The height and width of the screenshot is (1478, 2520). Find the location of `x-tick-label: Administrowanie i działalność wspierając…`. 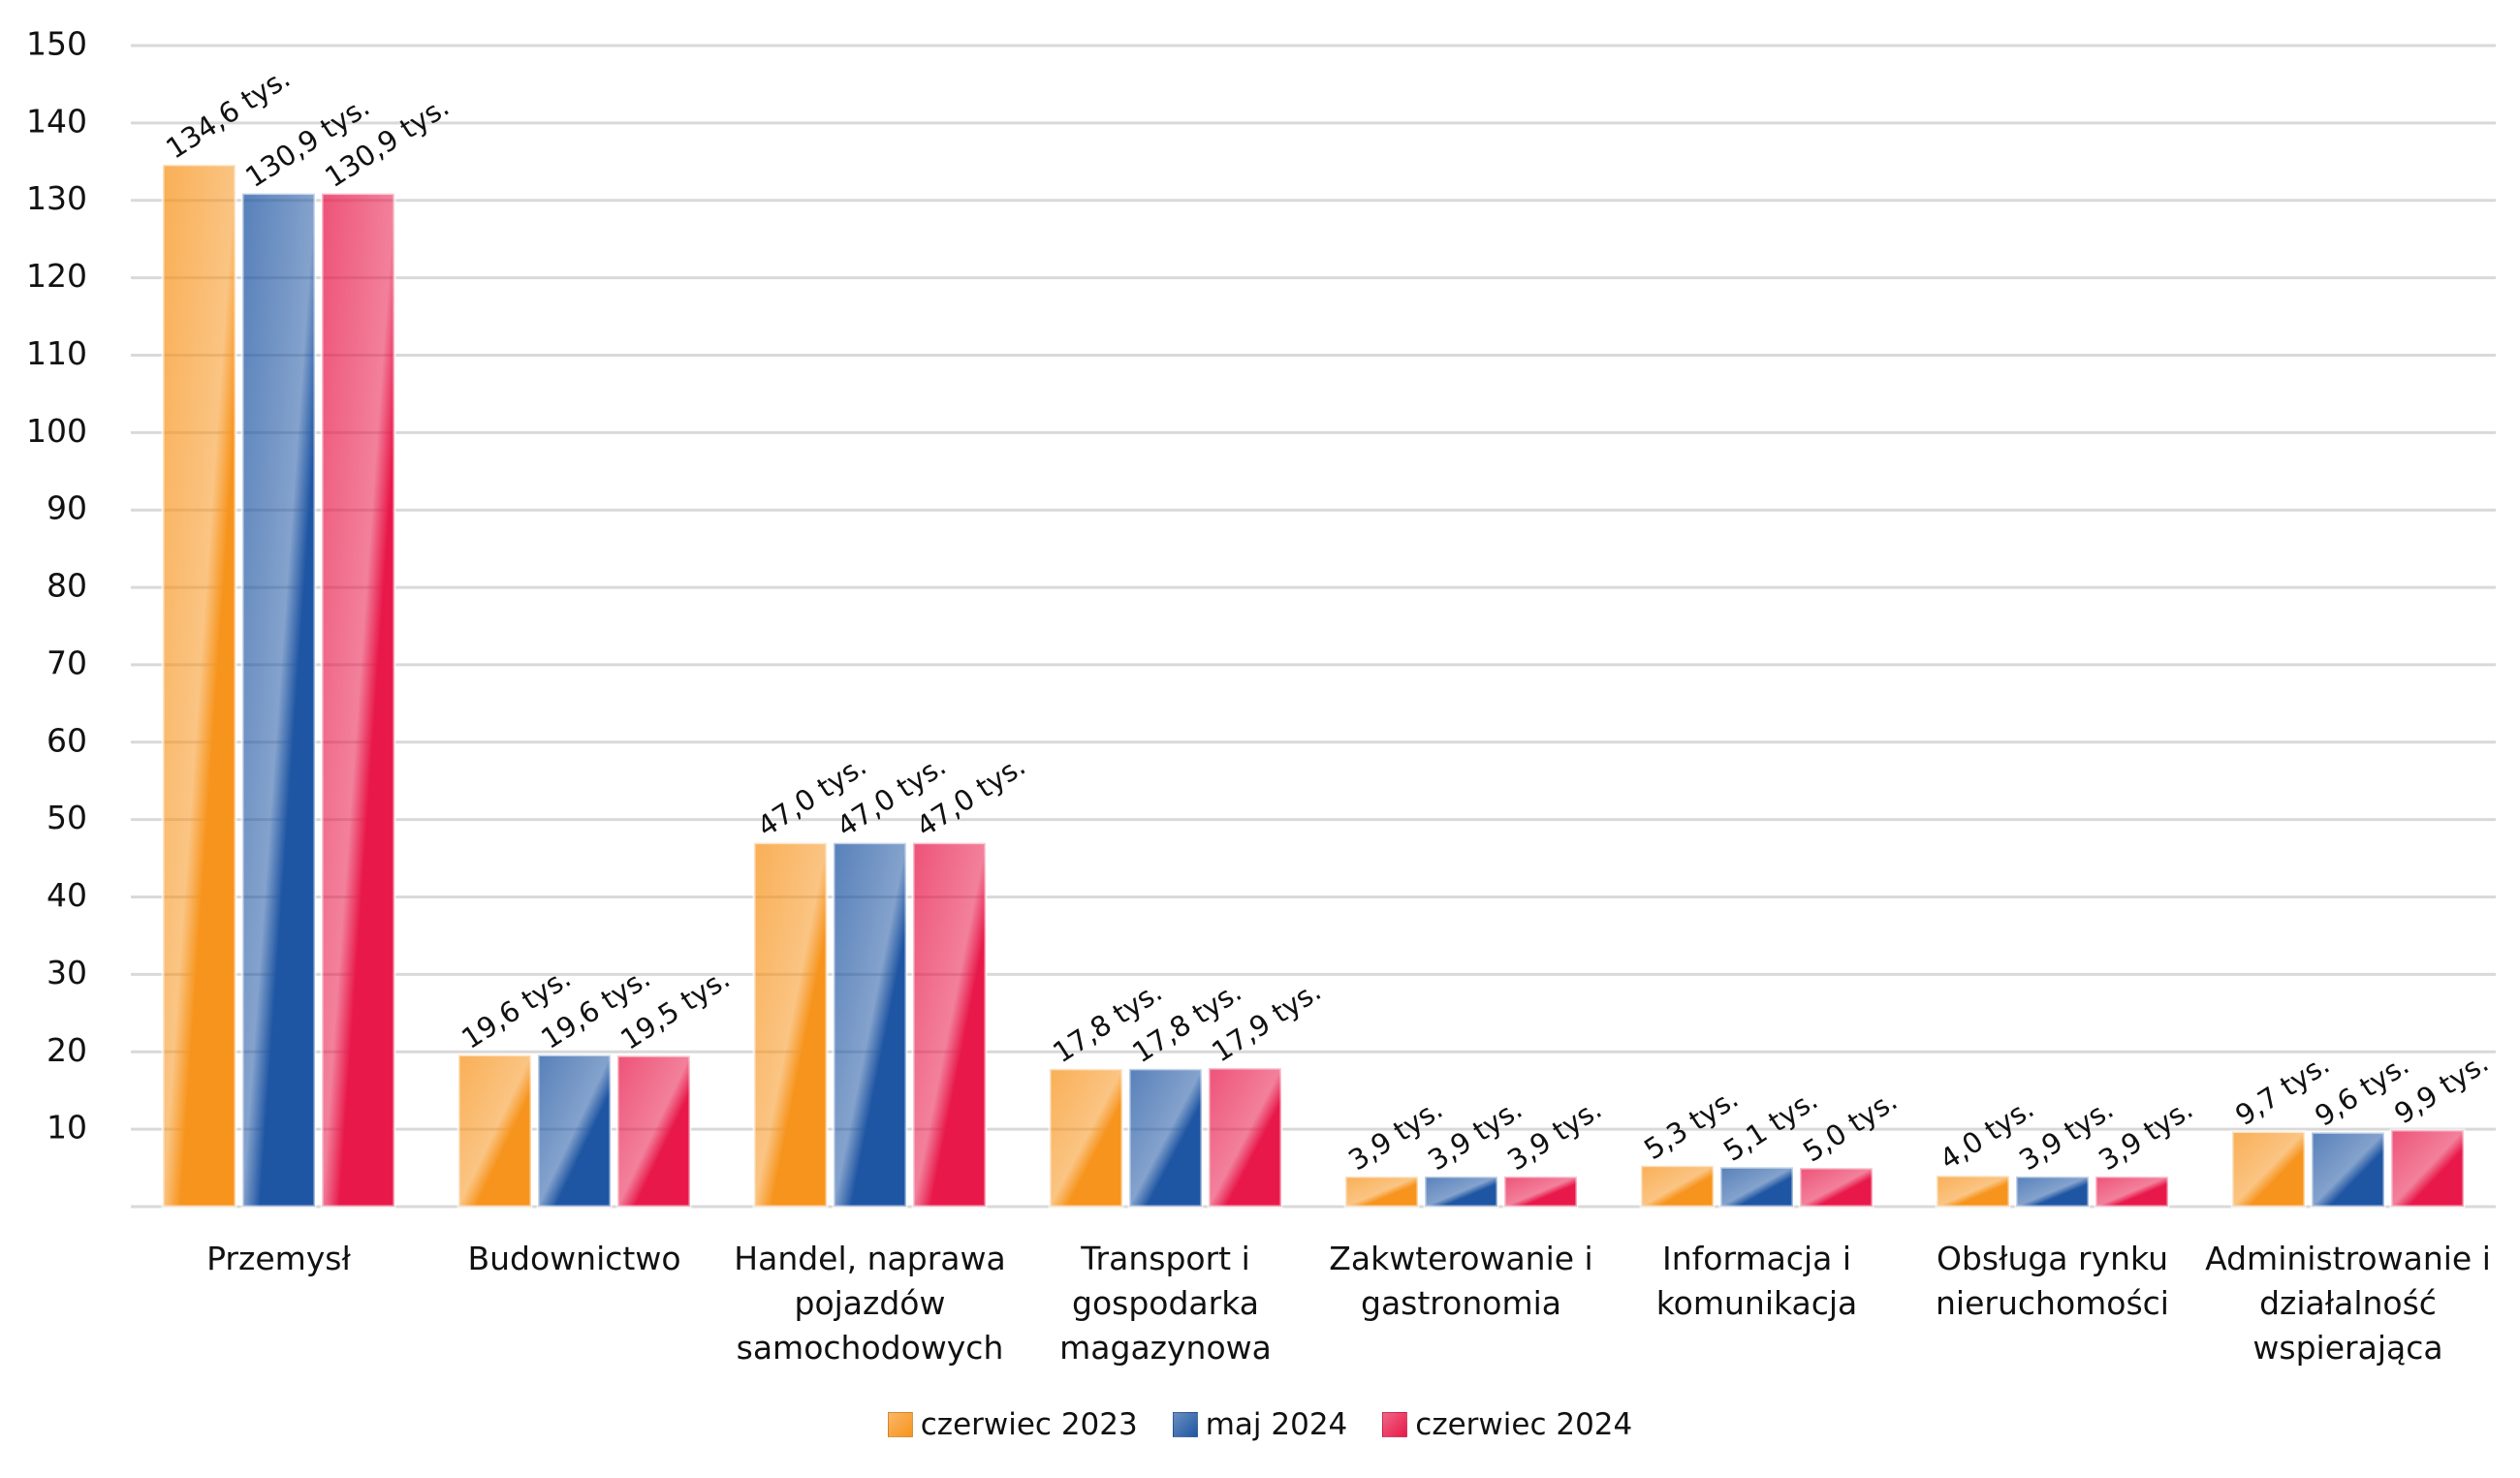

x-tick-label: Administrowanie i działalność wspierając… is located at coordinates (2348, 1303).